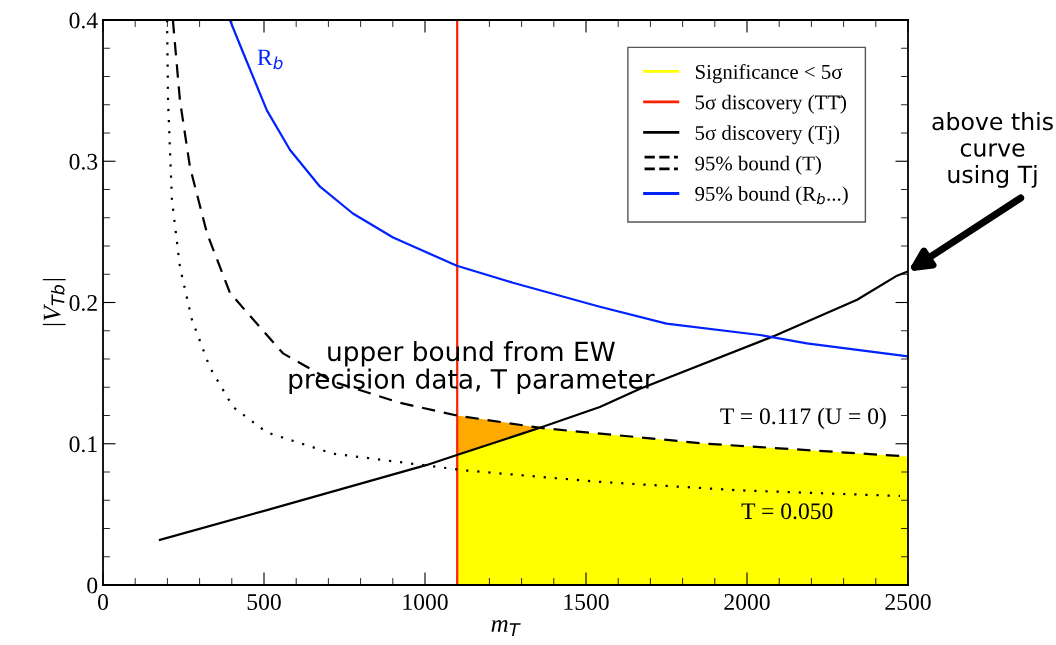 This screenshot has height=645, width=1056. I want to click on x-tick-label: 1000, so click(425, 602).